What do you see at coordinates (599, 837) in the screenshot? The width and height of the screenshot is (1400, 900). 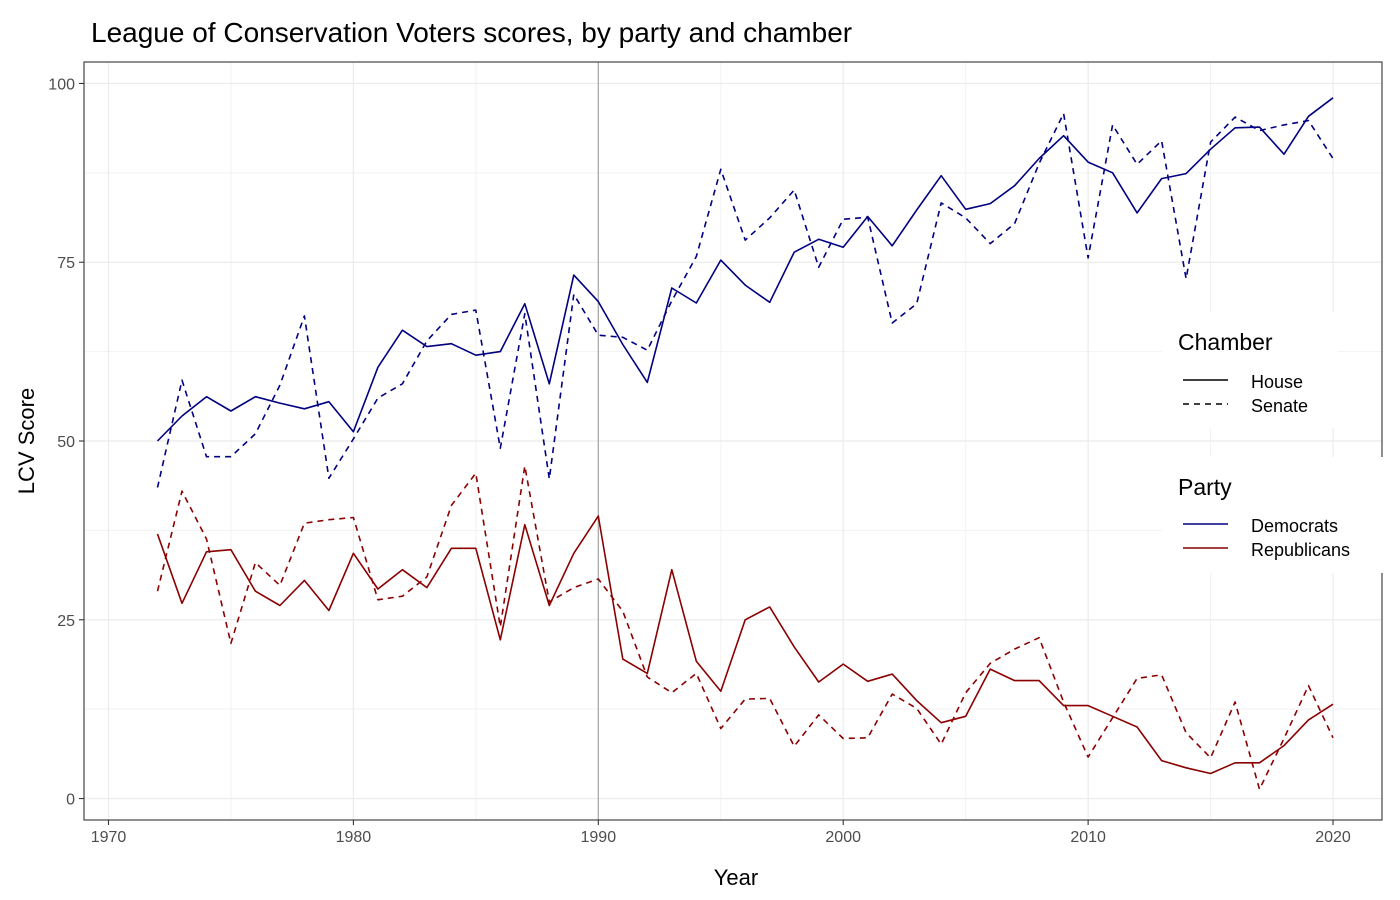 I see `x-tick-label: 1990` at bounding box center [599, 837].